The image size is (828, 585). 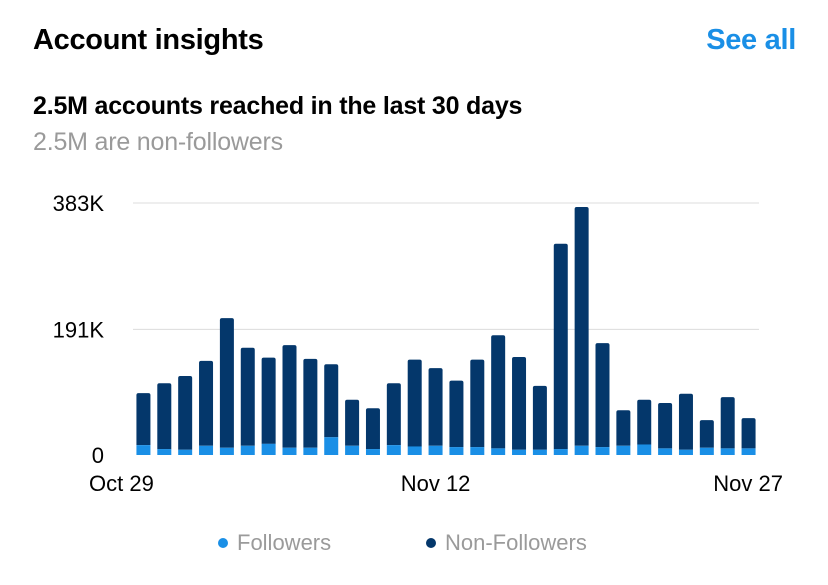 I want to click on legend-non-followers: Non-Followers, so click(x=506, y=543).